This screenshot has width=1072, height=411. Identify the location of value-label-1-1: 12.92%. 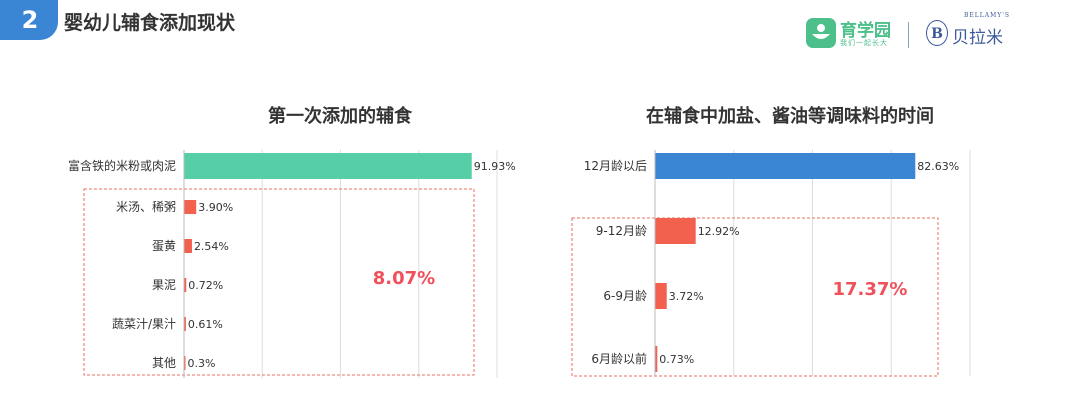
(719, 231).